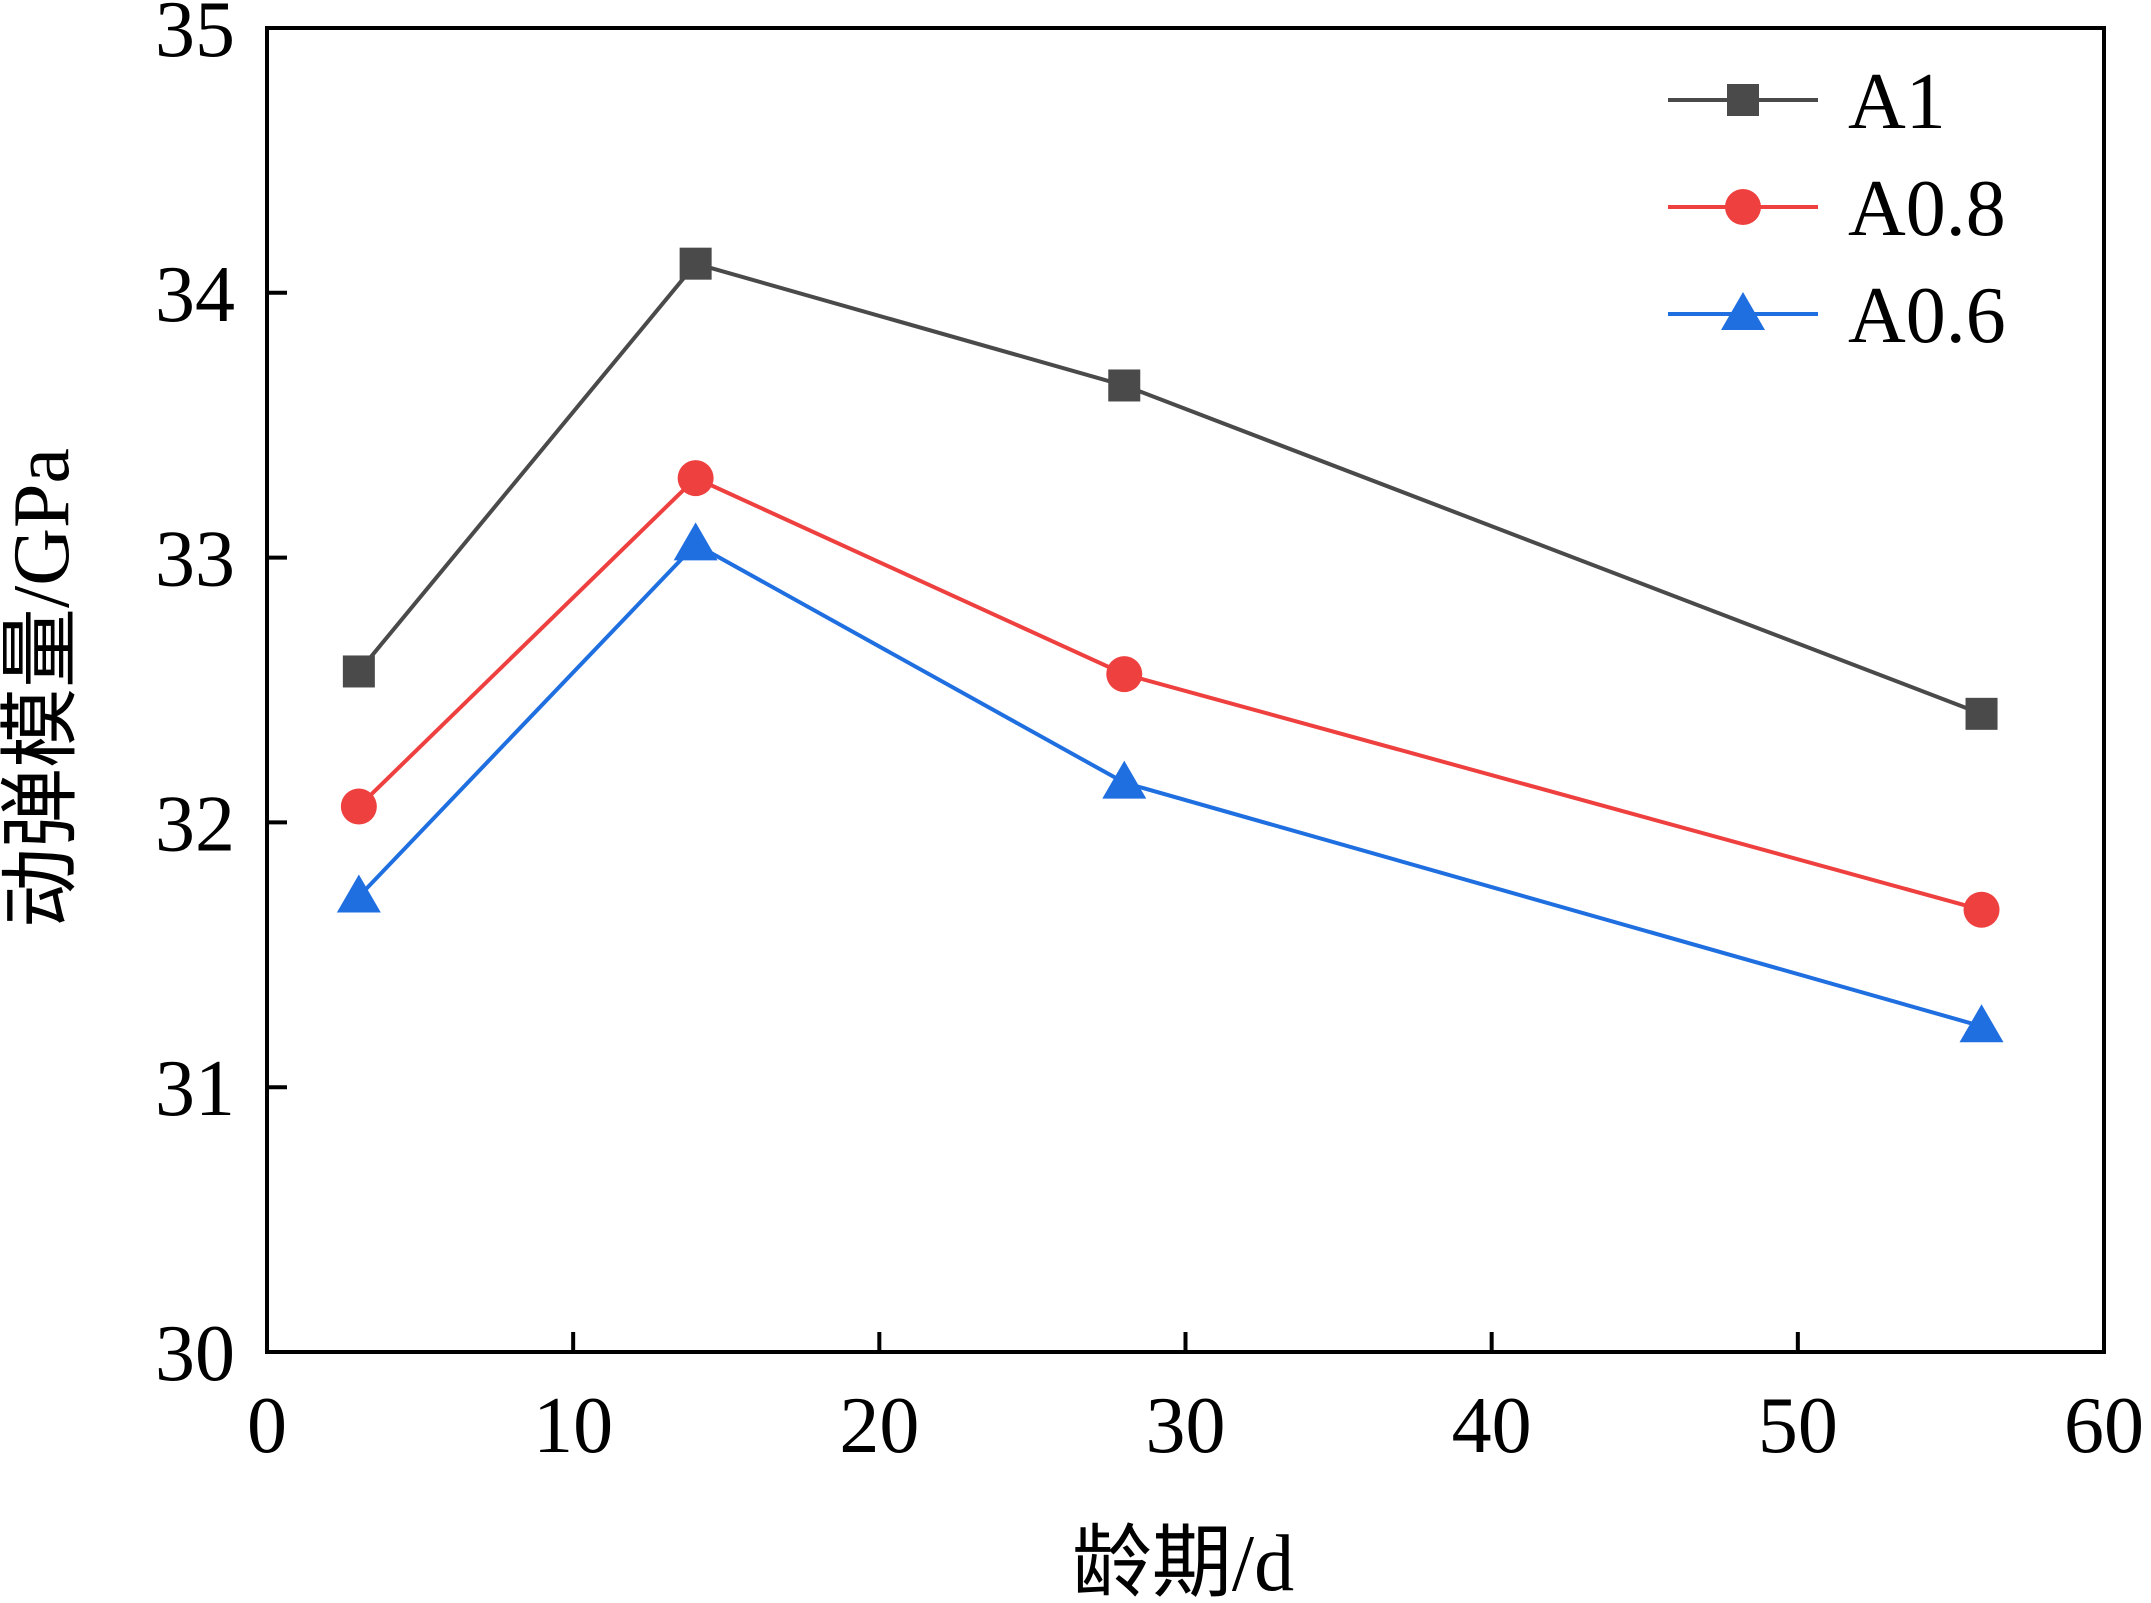 The width and height of the screenshot is (2151, 1603). I want to click on x-tick-label: 10, so click(573, 1426).